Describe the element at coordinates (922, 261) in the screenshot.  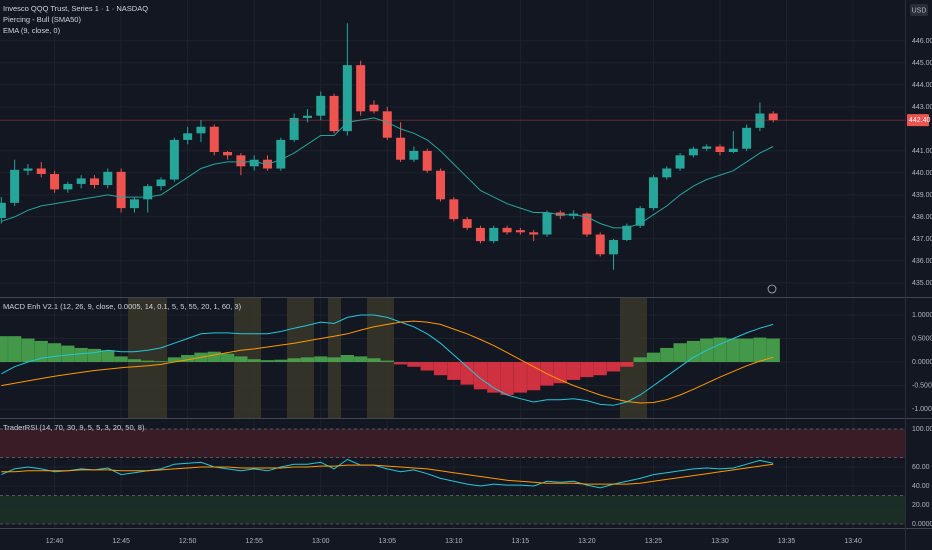
I see `y-tick-label: 436.00` at that location.